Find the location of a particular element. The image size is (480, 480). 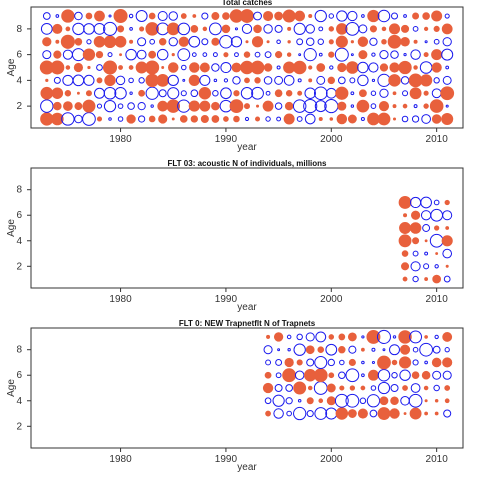

y-axis-label-2: Age is located at coordinates (11, 228).